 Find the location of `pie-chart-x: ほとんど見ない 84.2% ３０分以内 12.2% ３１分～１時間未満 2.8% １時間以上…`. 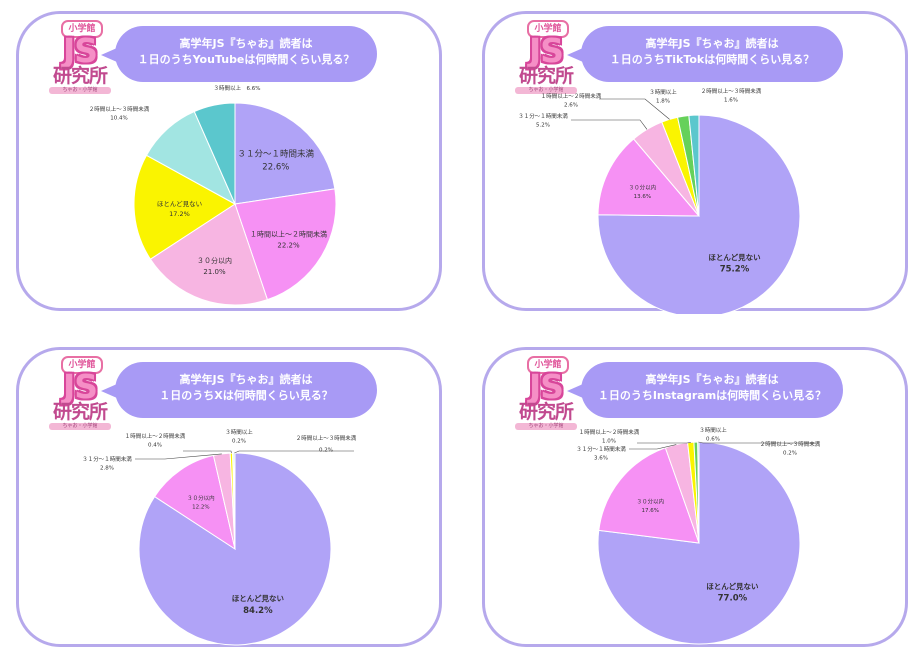

pie-chart-x: ほとんど見ない 84.2% ３０分以内 12.2% ３１分～１時間未満 2.8% １時間以上… is located at coordinates (219, 537).